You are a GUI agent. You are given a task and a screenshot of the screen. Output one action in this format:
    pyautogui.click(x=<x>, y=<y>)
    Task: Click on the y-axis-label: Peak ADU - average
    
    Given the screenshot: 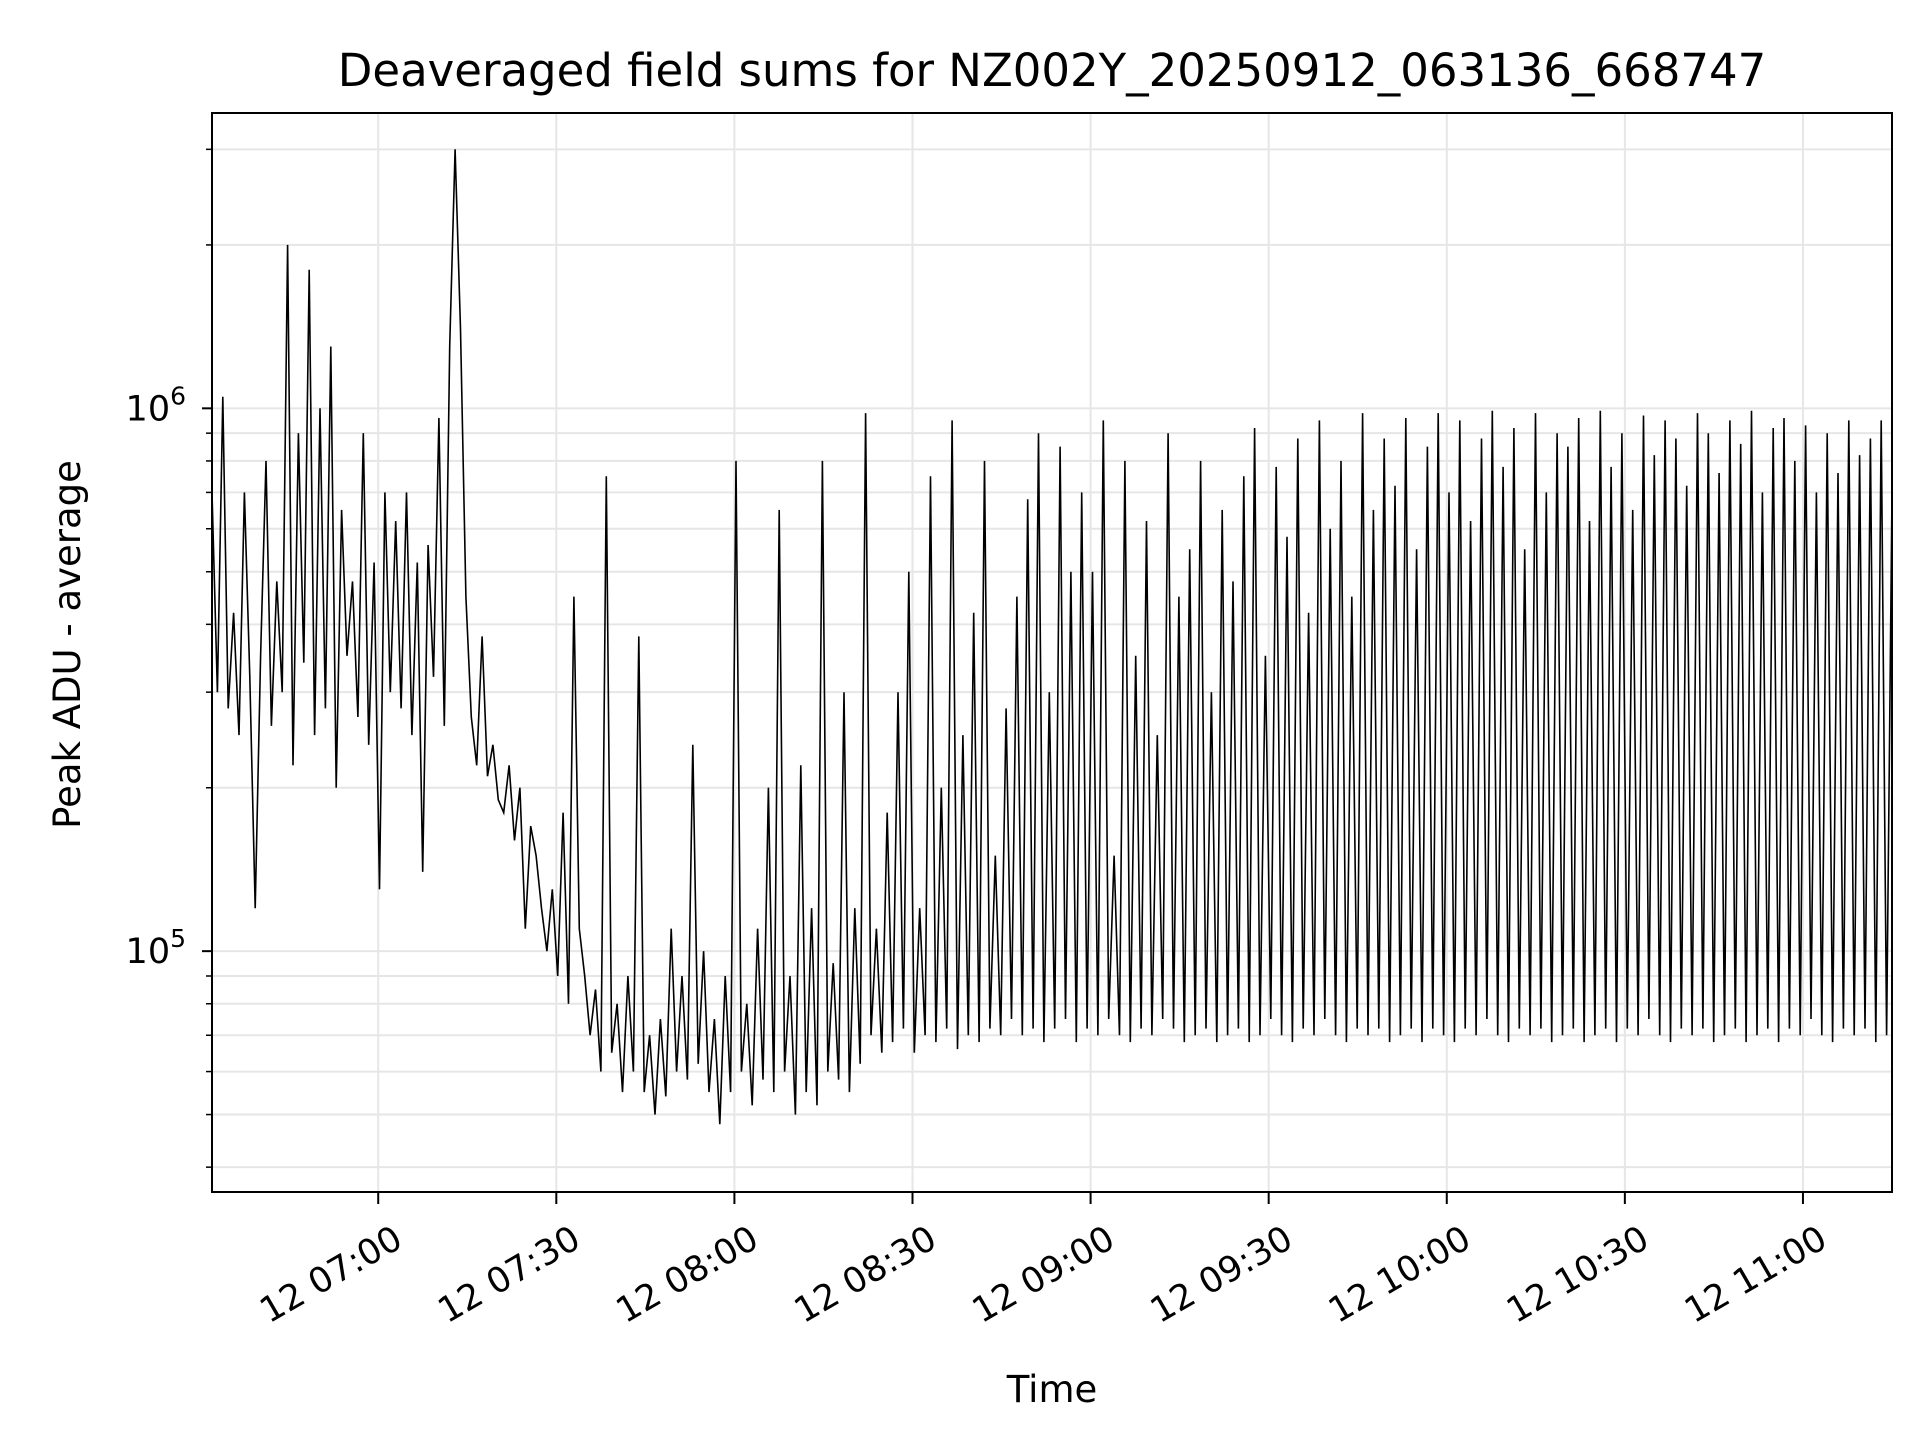 What is the action you would take?
    pyautogui.click(x=67, y=644)
    